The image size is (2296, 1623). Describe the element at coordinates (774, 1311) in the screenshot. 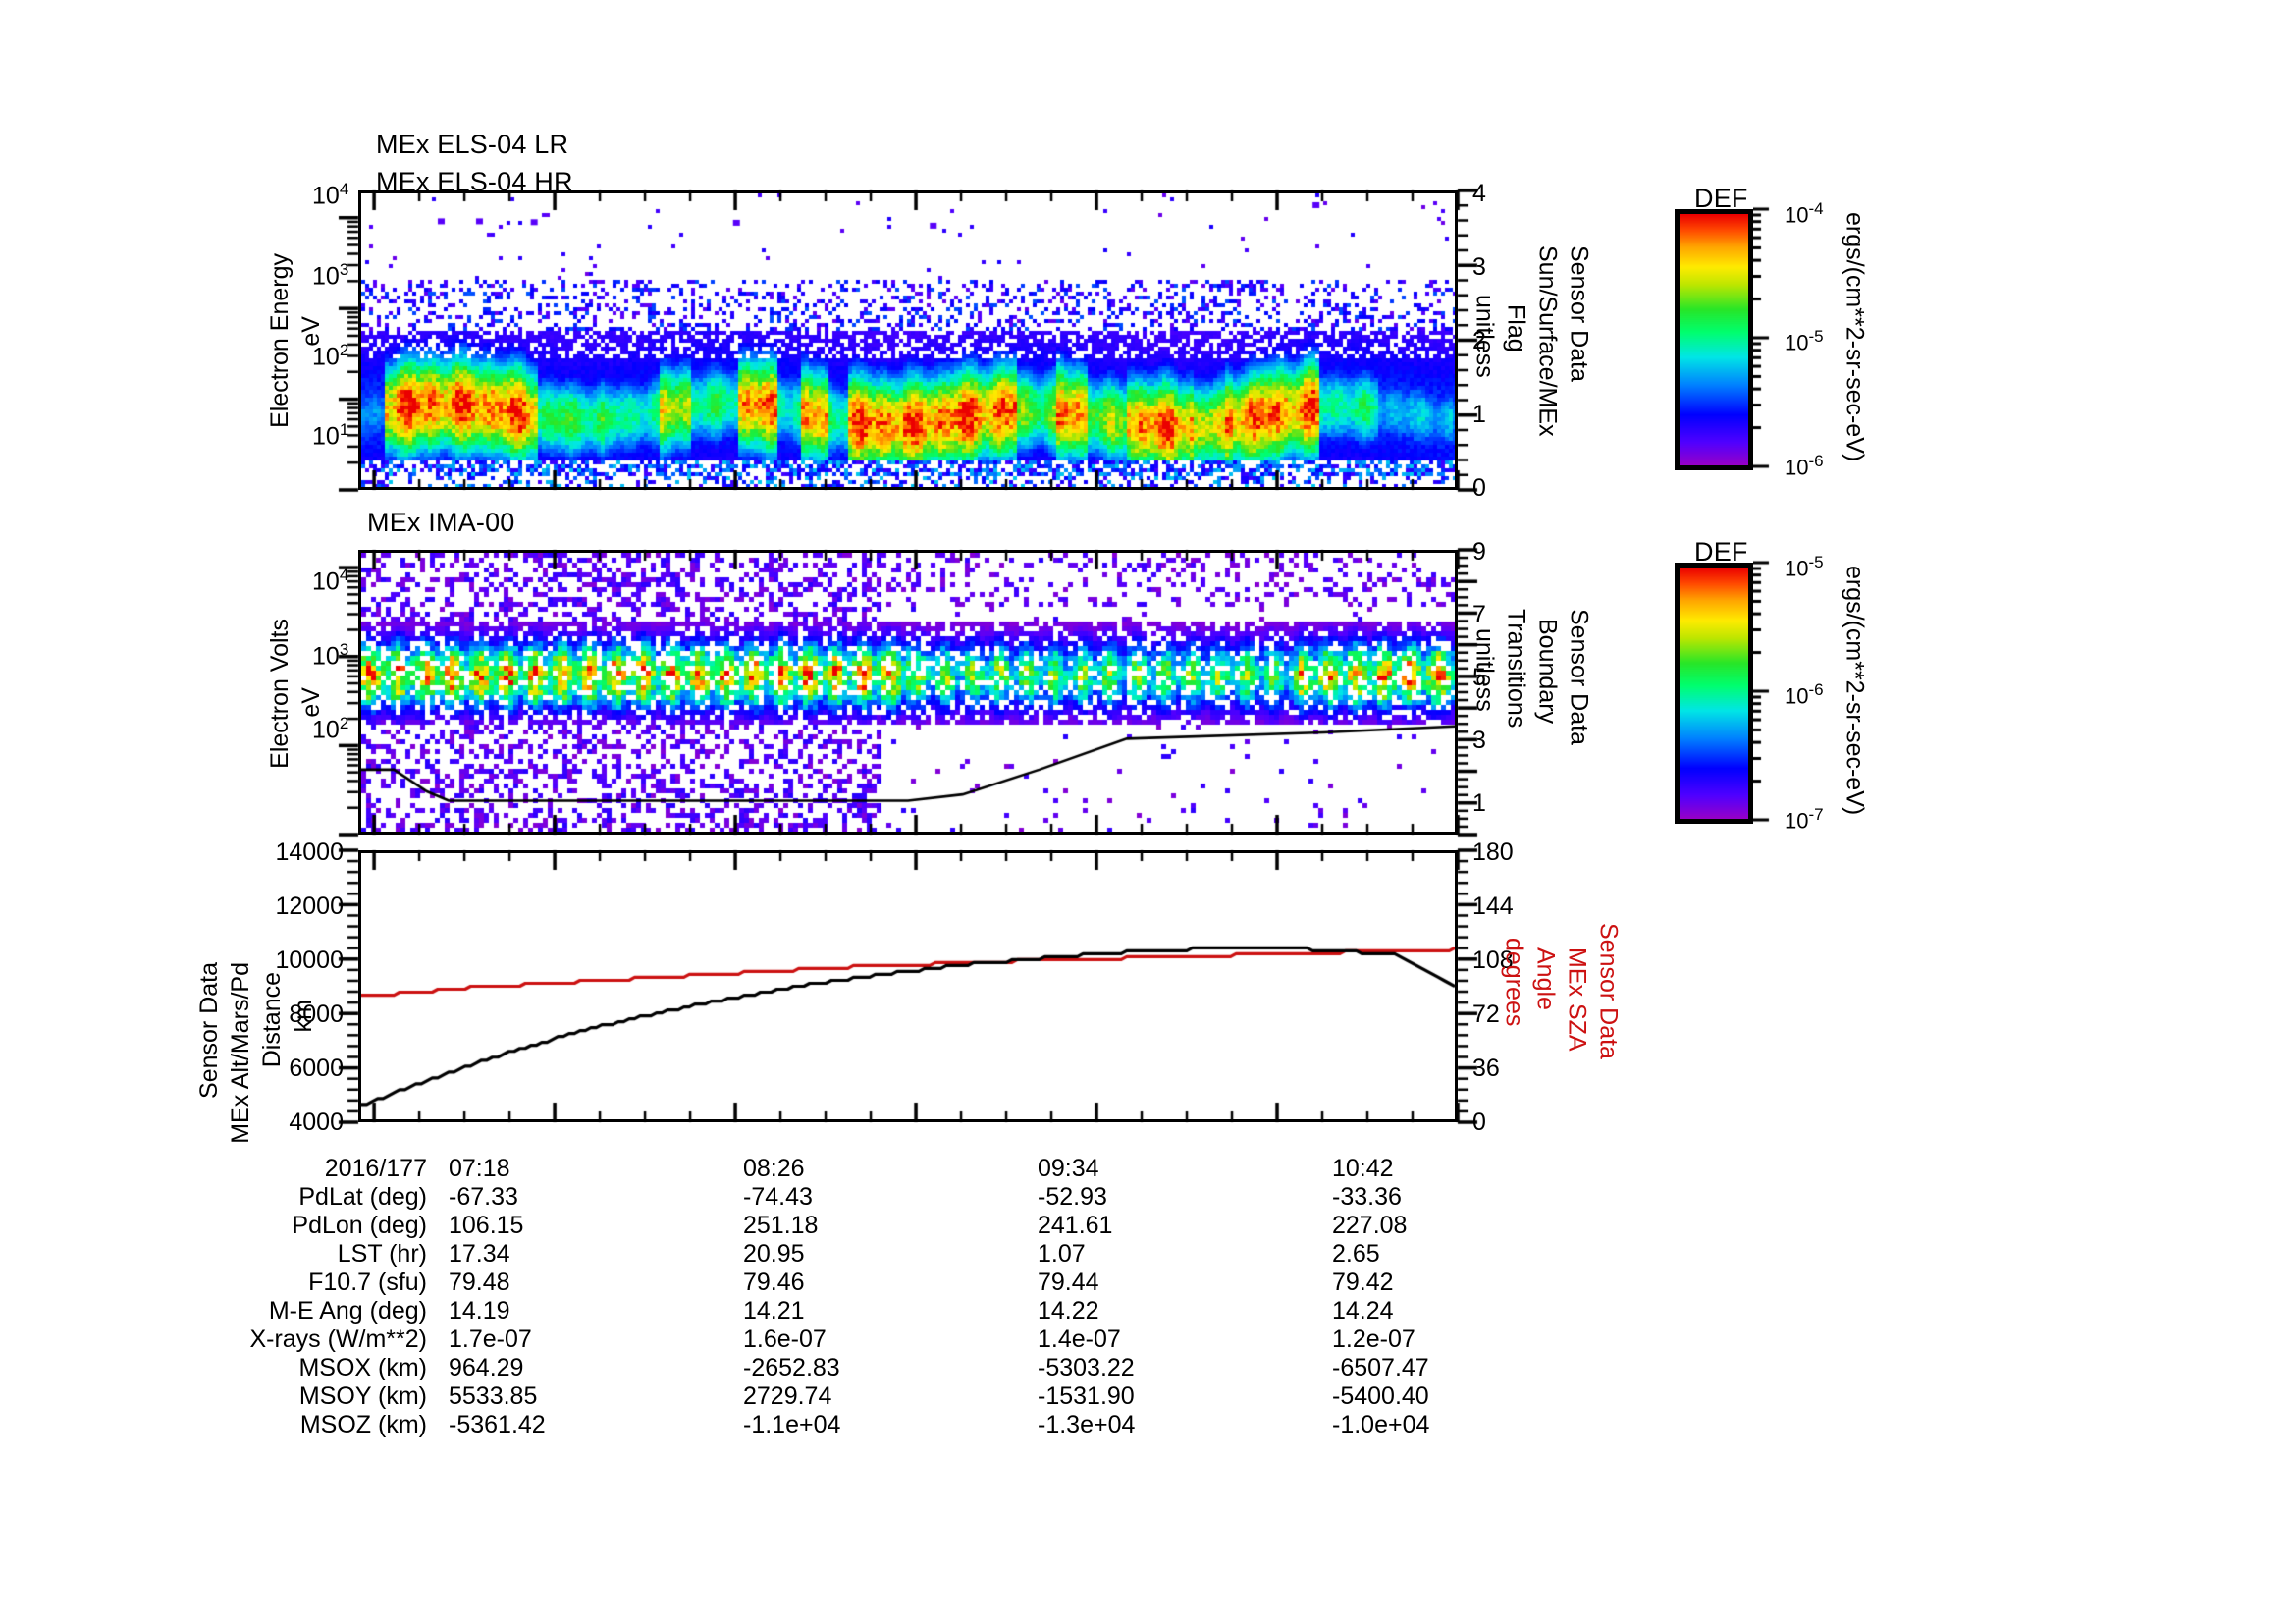

I see `table-cell: 14.21` at that location.